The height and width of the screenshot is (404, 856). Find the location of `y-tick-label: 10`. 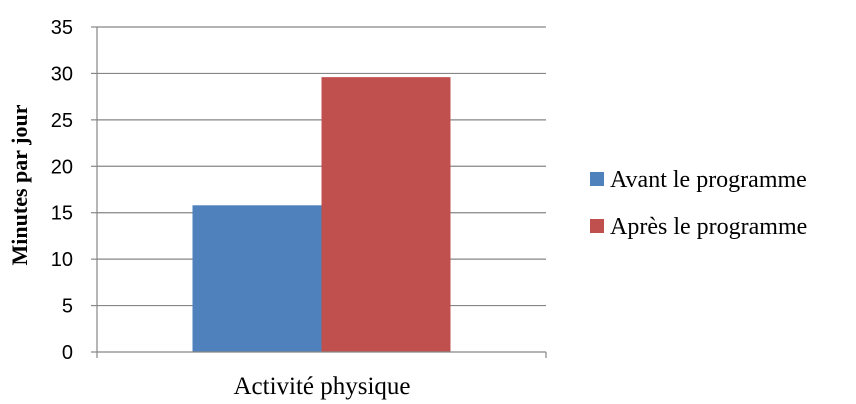

y-tick-label: 10 is located at coordinates (62, 260).